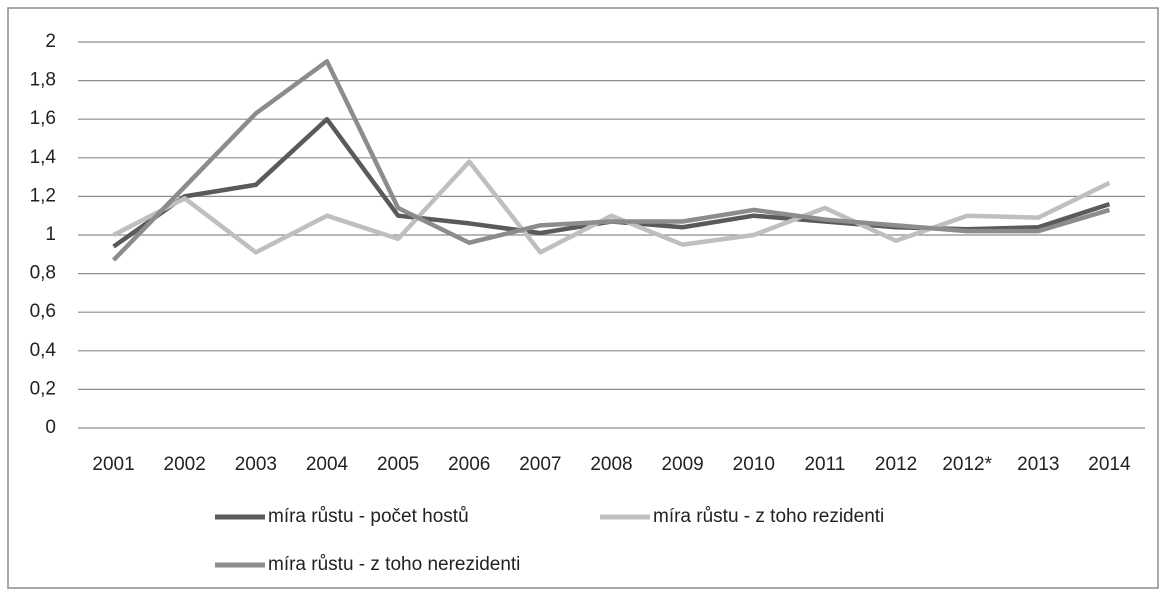 The image size is (1165, 591). What do you see at coordinates (43, 118) in the screenshot?
I see `y-tick-label: 1,6` at bounding box center [43, 118].